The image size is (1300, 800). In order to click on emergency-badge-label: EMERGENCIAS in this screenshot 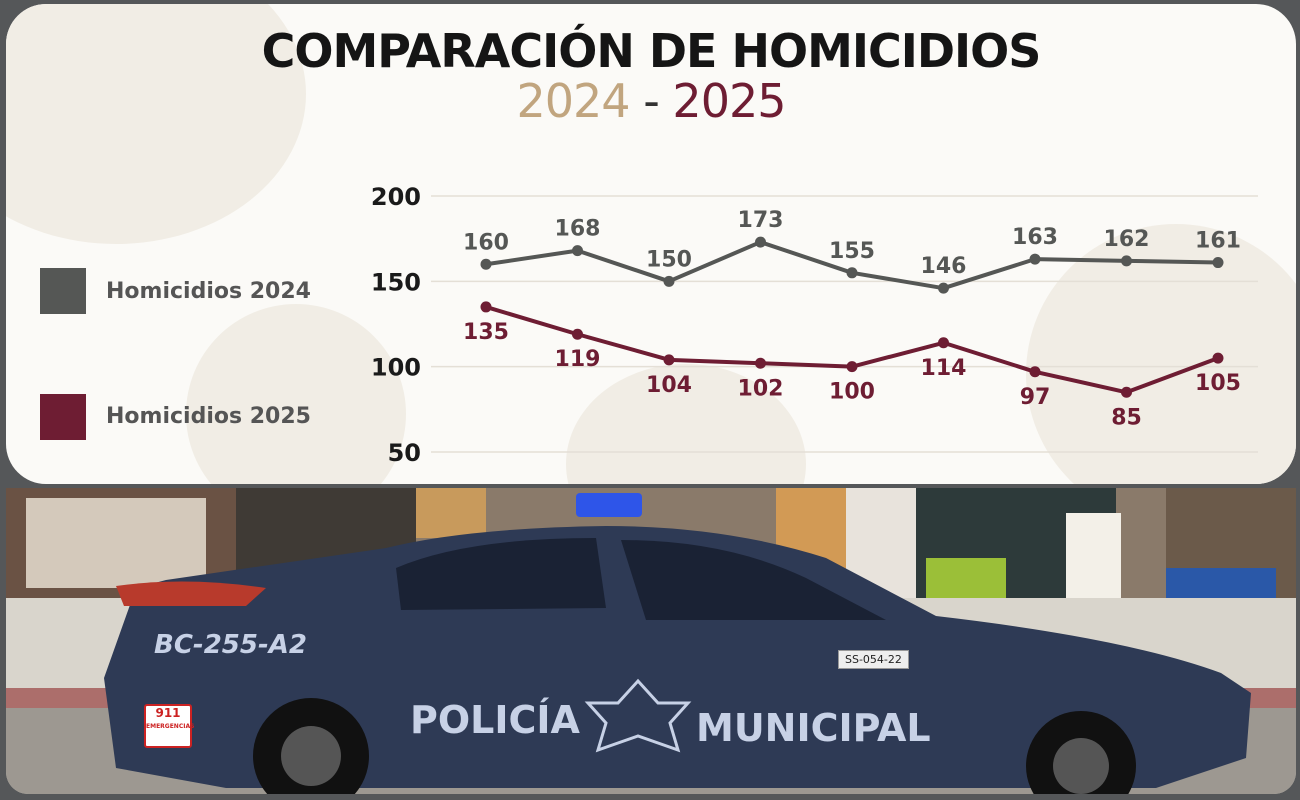, I will do `click(170, 726)`.